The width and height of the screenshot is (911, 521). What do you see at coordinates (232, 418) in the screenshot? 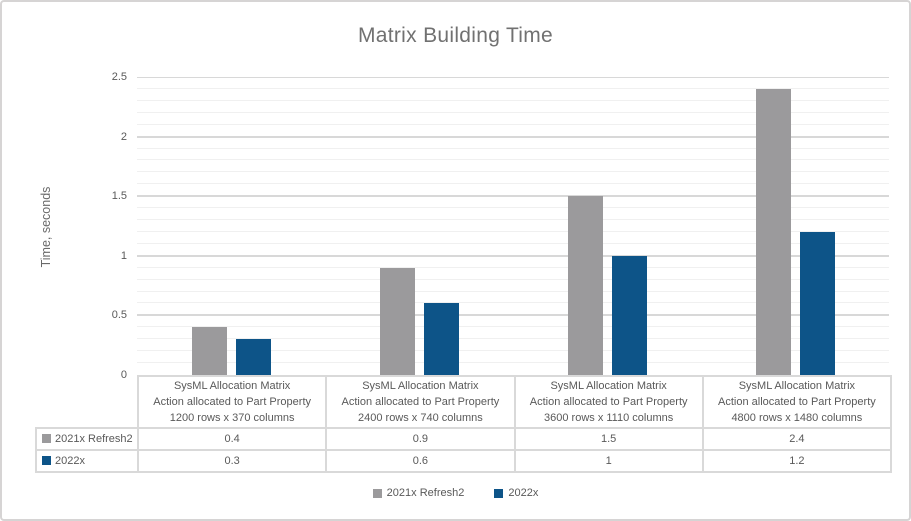
I see `category-label-line: 1200 rows x 370 columns` at bounding box center [232, 418].